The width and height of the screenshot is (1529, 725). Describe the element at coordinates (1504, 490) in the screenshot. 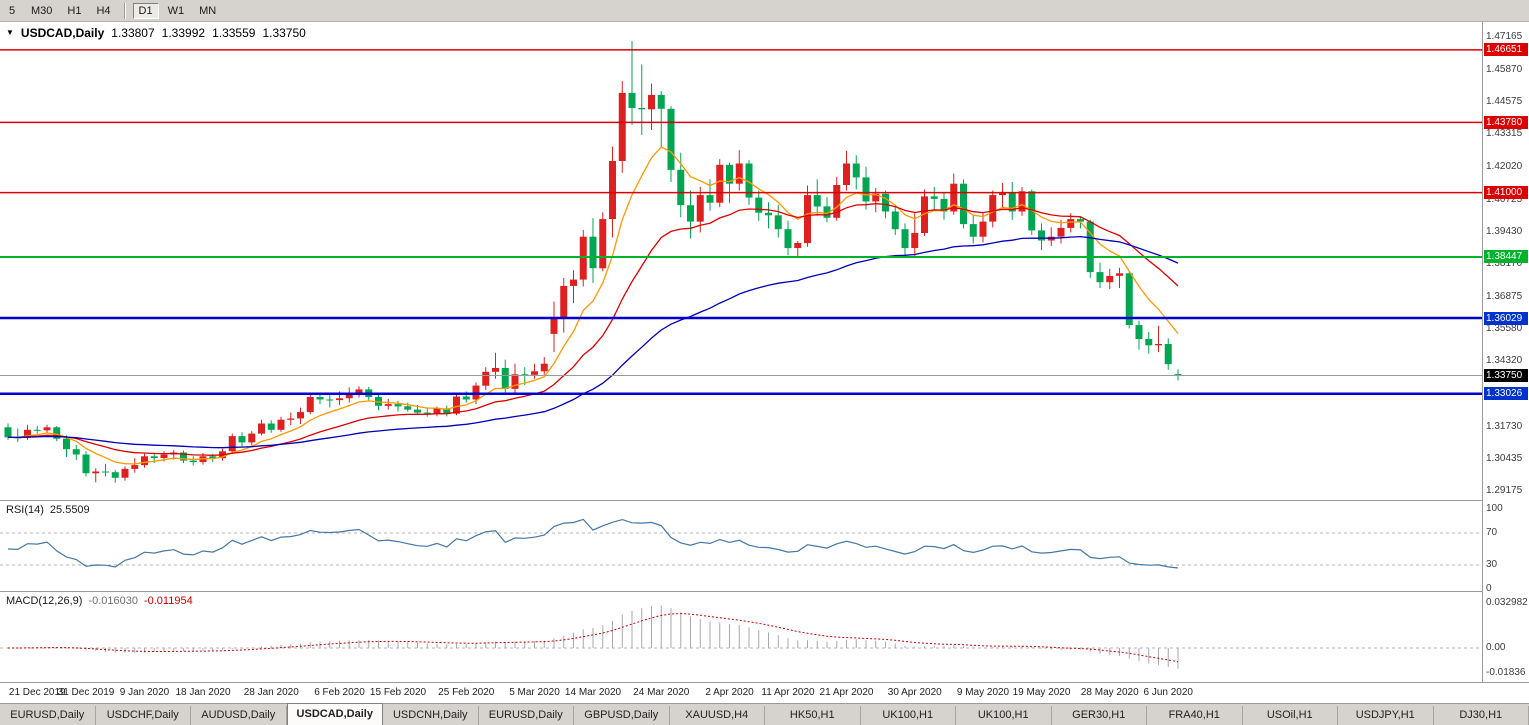

I see `price-axis-label: 1.29175` at that location.